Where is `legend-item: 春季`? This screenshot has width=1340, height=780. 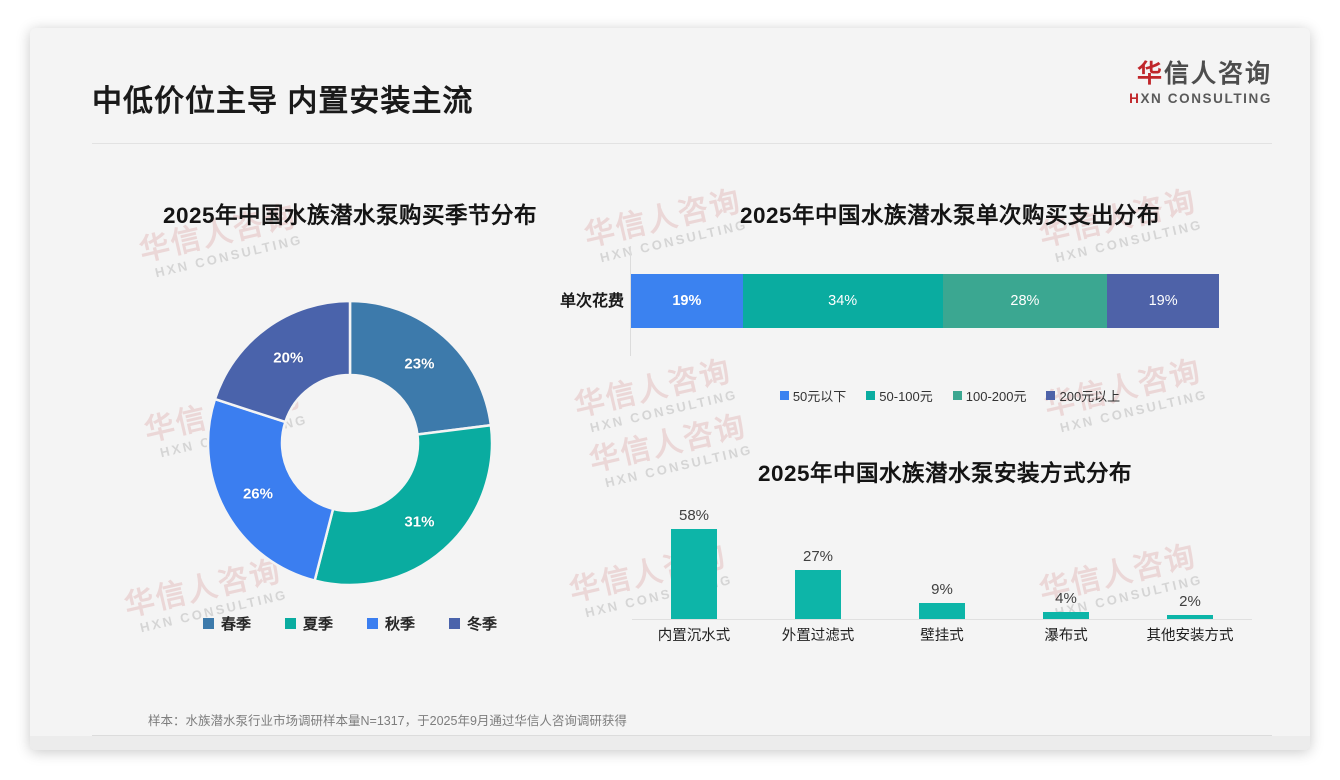
legend-item: 春季 is located at coordinates (226, 623).